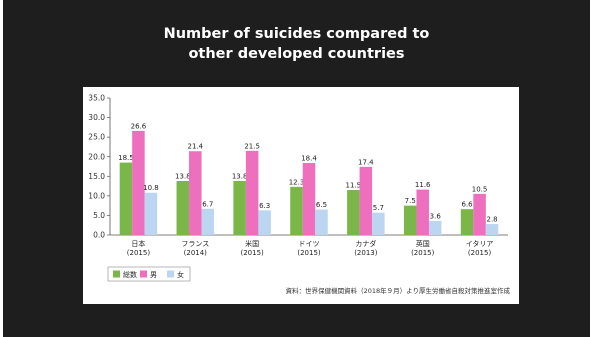 This screenshot has width=593, height=337. What do you see at coordinates (264, 206) in the screenshot?
I see `data-label: 6.3` at bounding box center [264, 206].